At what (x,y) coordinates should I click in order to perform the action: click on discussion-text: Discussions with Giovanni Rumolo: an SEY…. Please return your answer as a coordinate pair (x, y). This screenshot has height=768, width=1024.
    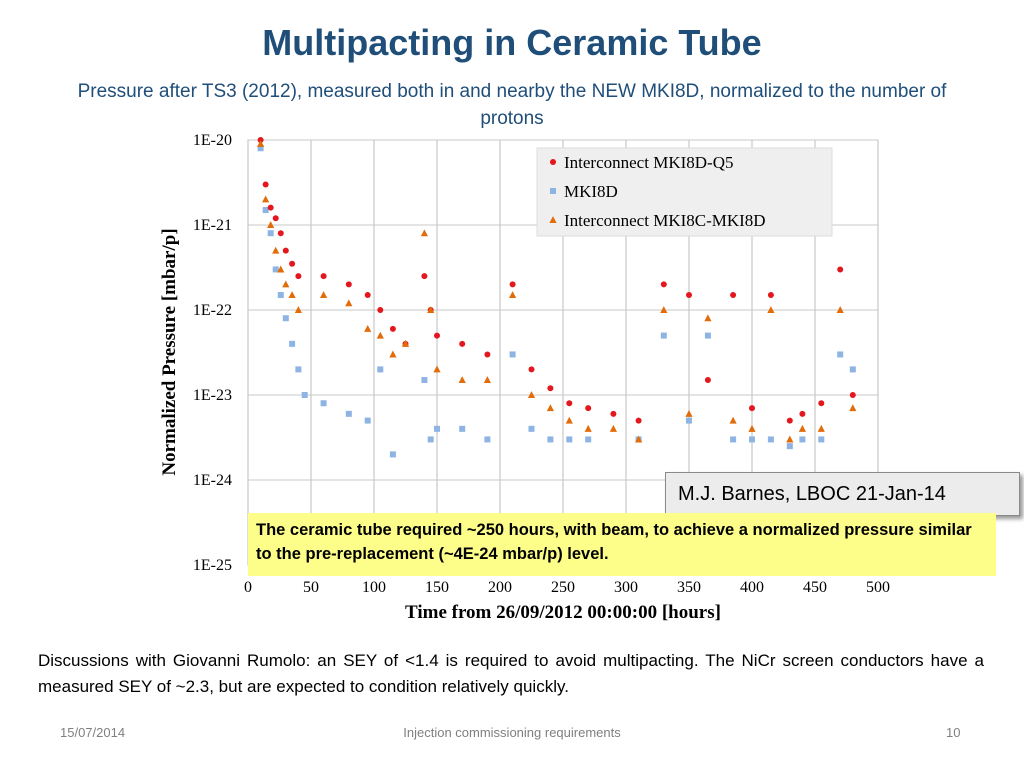
    Looking at the image, I should click on (511, 673).